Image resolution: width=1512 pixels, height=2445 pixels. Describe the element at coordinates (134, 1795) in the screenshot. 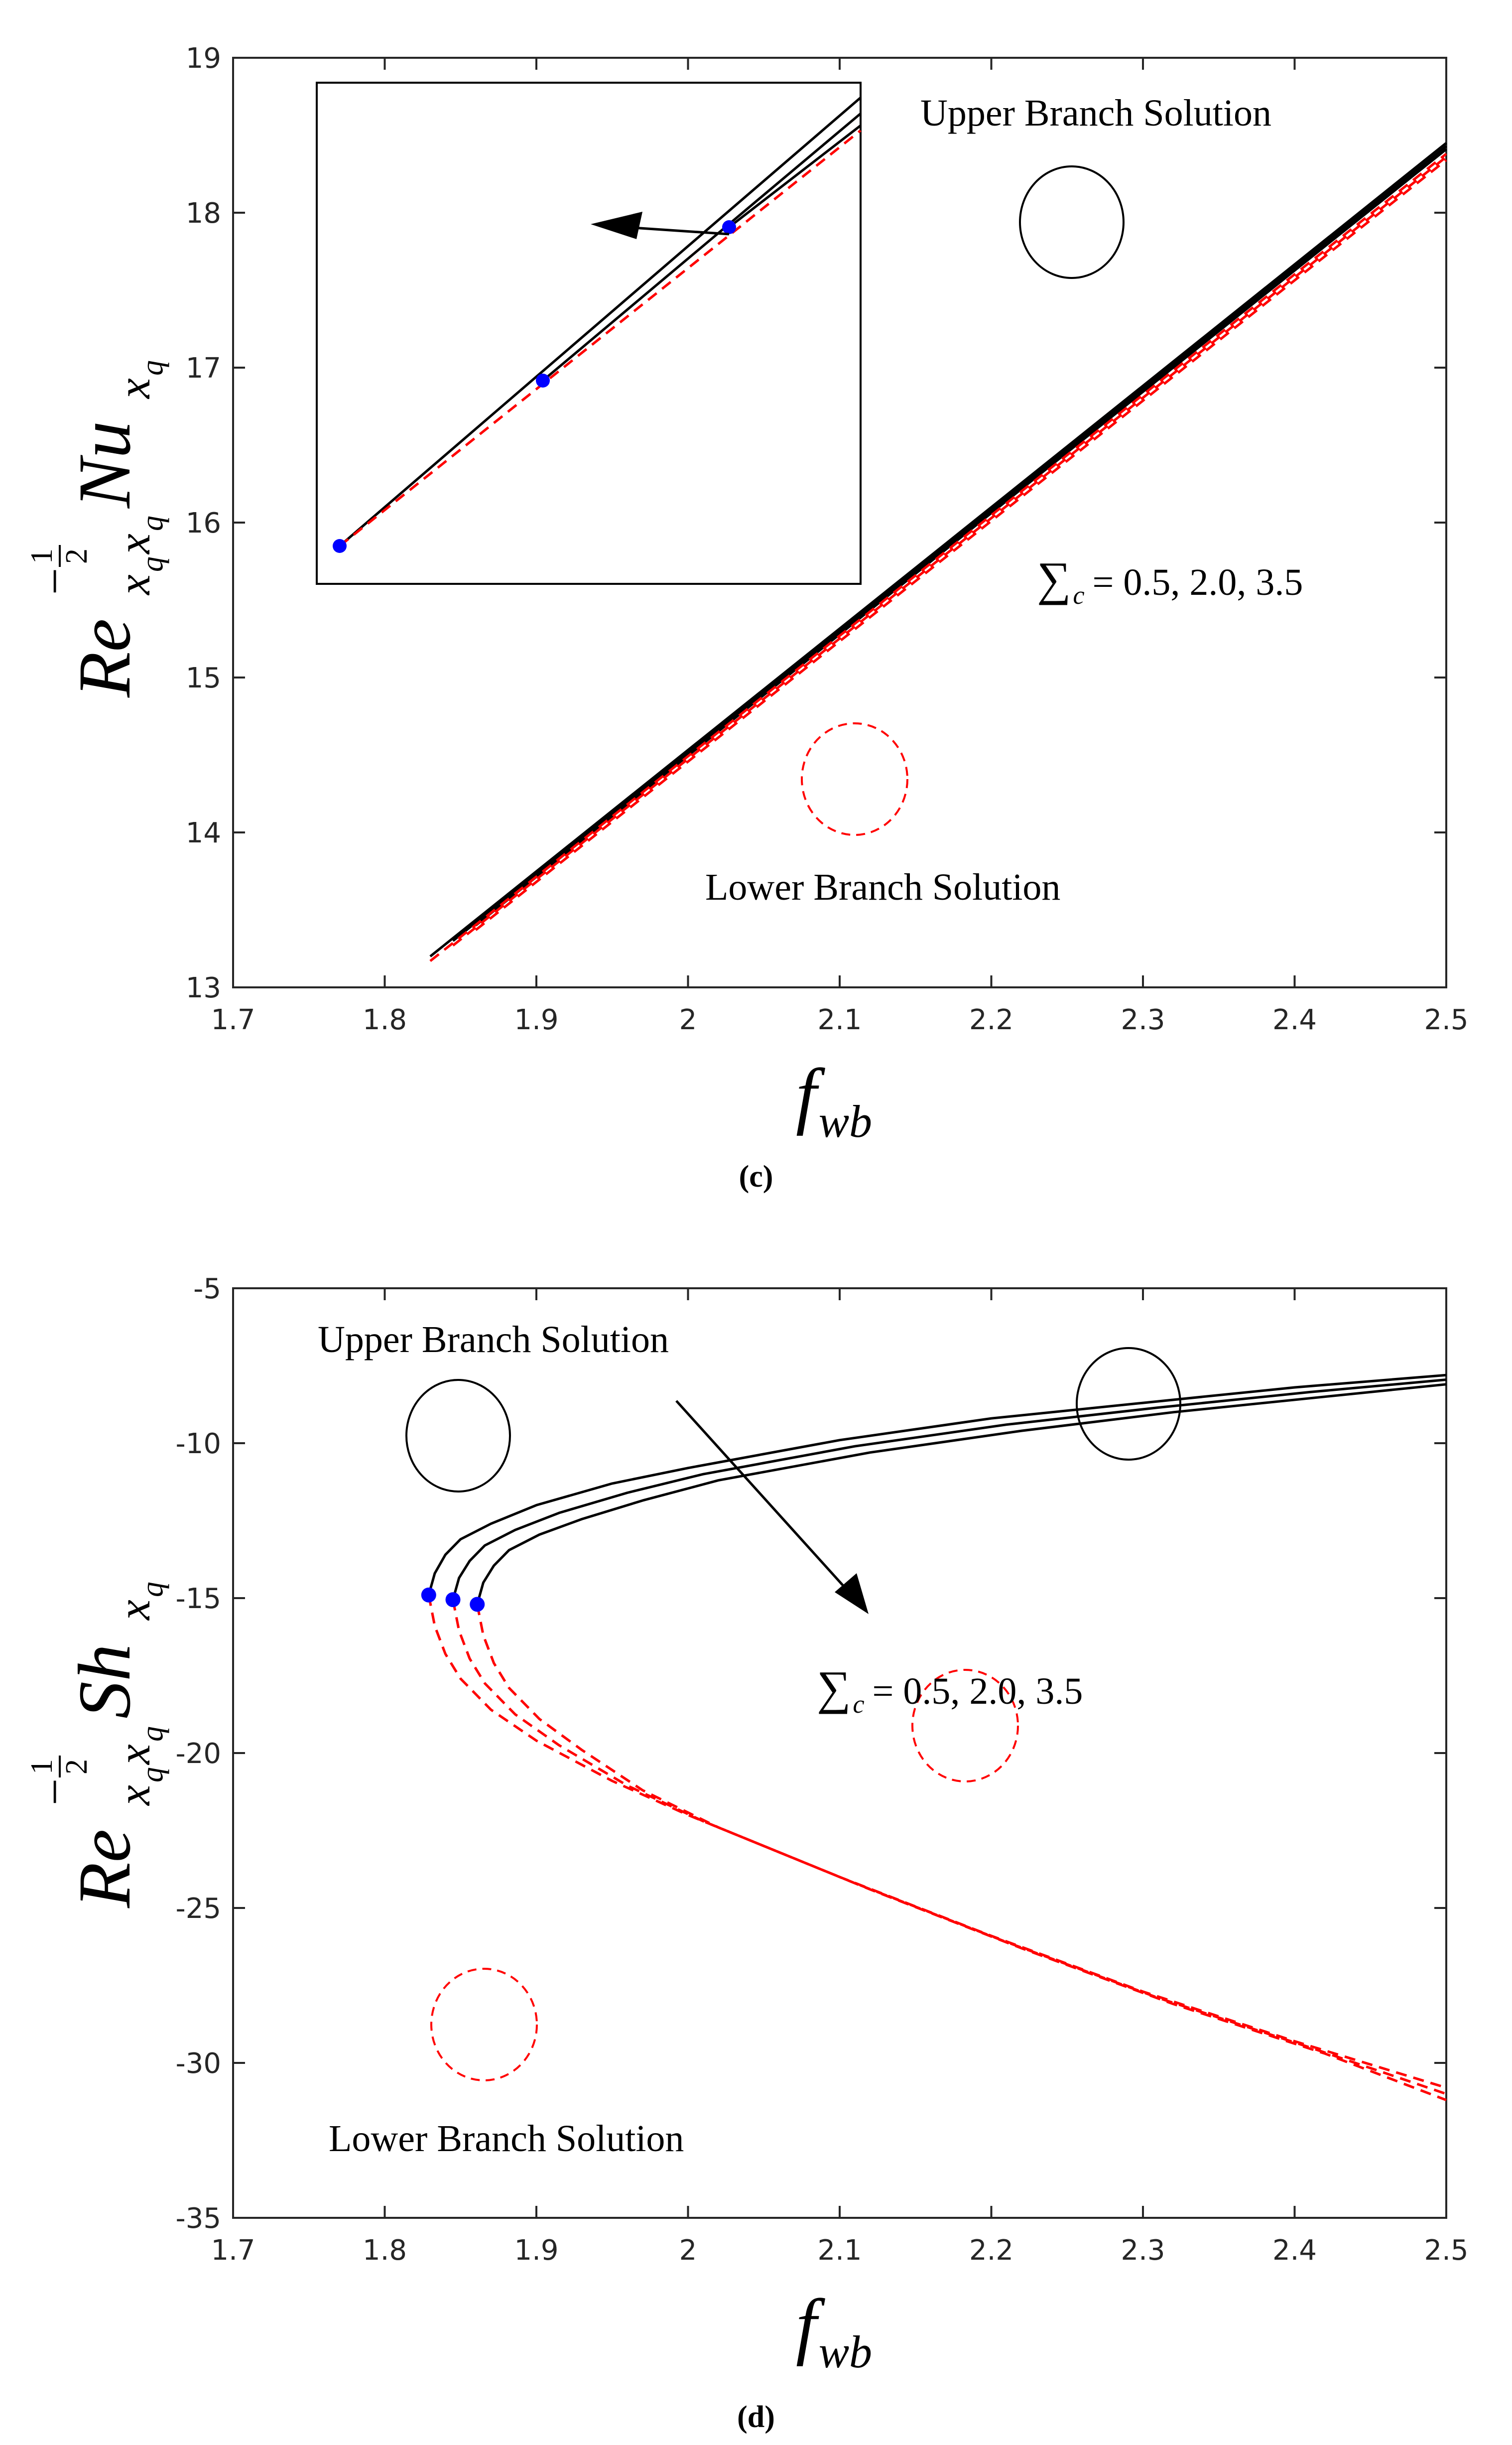

I see `y-label-sub-a-d: x` at that location.